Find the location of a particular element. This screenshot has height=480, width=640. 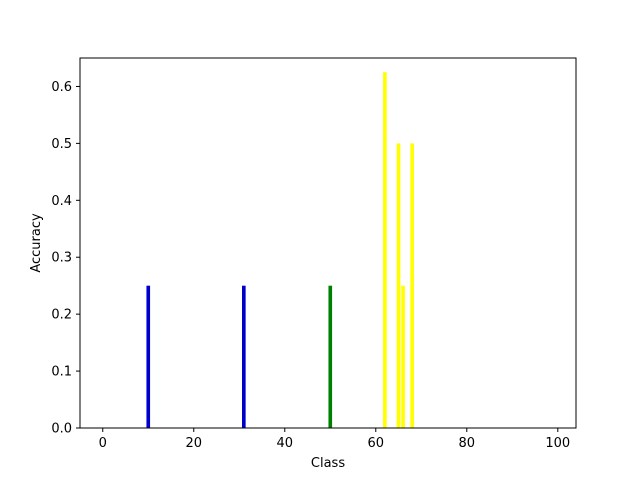

x-axis-label: Class is located at coordinates (328, 463).